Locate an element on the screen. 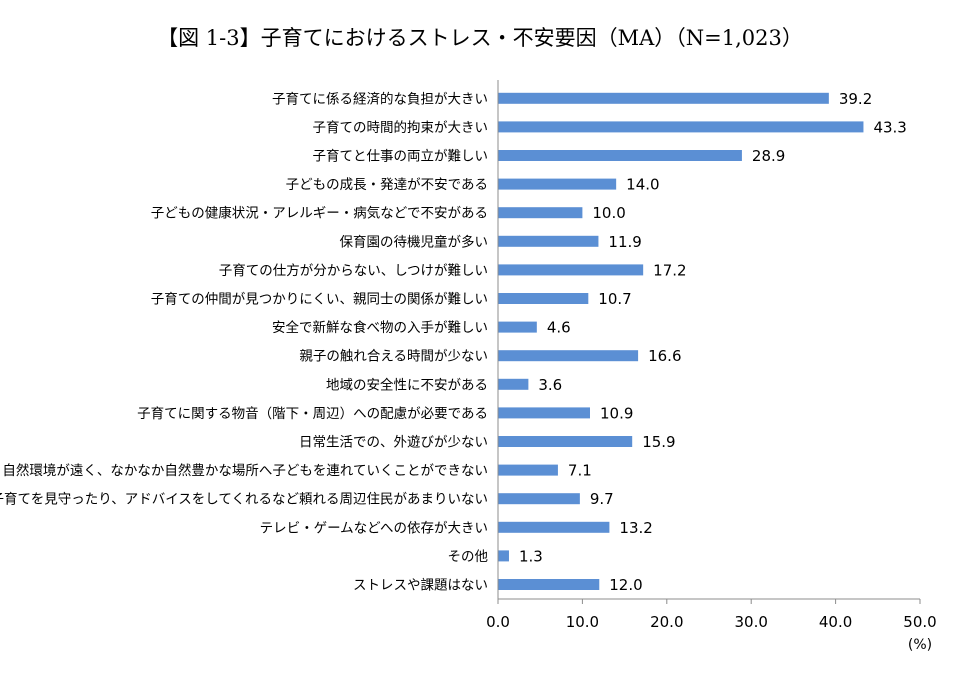 The height and width of the screenshot is (673, 960). category-label: 安全で新鮮な食べ物の入手が難しい is located at coordinates (380, 327).